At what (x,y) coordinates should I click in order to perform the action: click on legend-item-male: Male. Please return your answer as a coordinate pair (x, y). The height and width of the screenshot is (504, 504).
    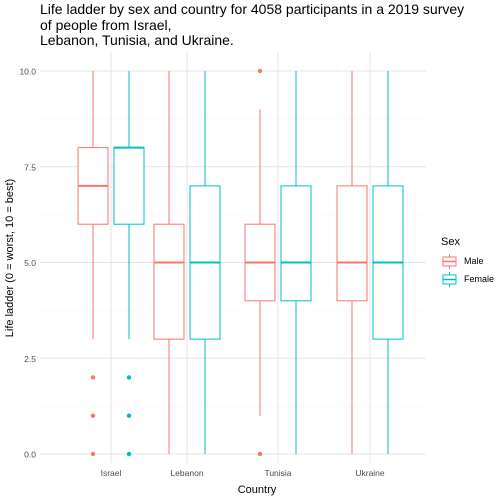
    Looking at the image, I should click on (467, 261).